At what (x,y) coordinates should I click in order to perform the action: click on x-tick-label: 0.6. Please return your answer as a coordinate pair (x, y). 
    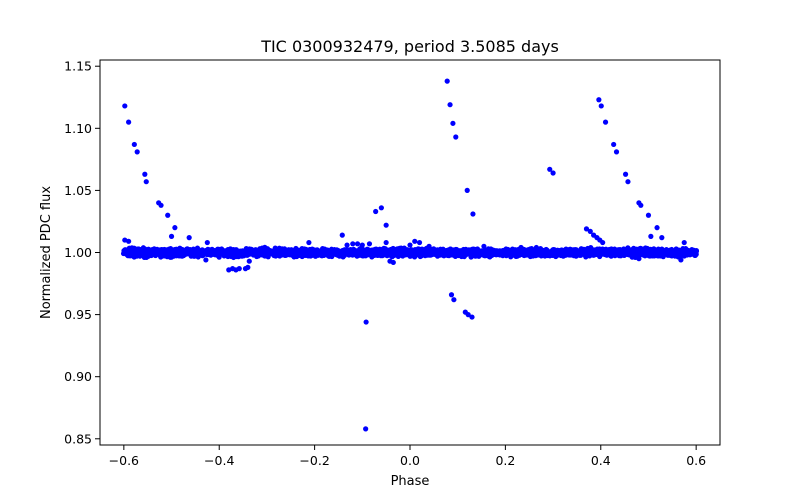
    Looking at the image, I should click on (696, 460).